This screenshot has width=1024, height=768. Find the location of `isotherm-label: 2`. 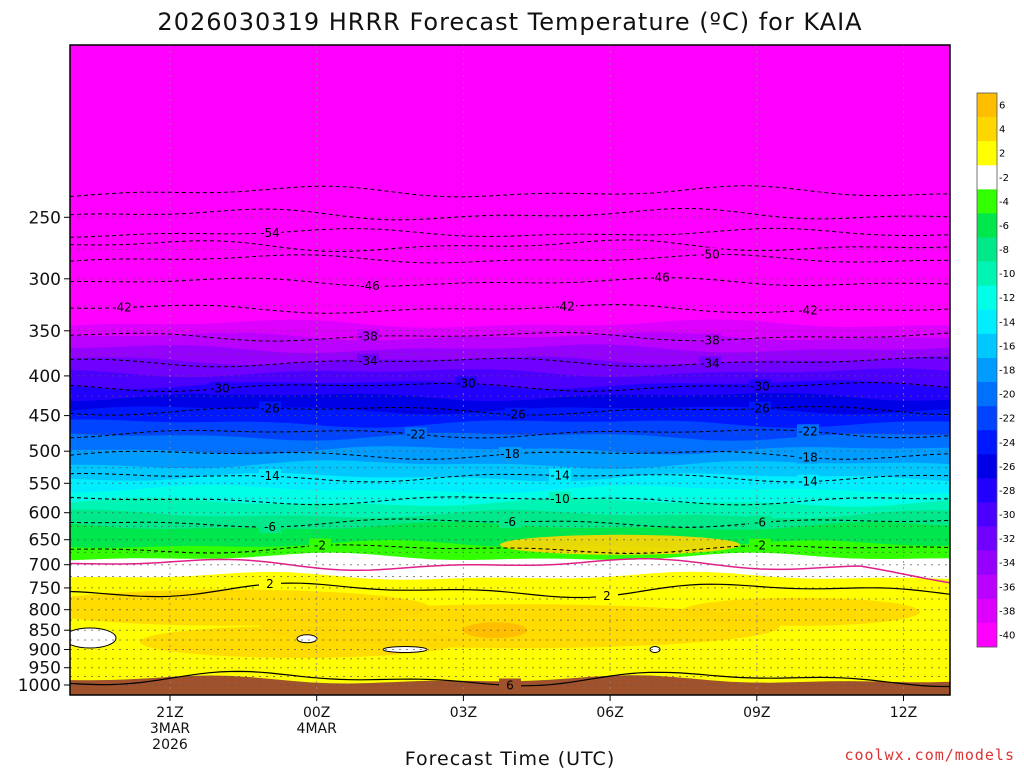

isotherm-label: 2 is located at coordinates (270, 584).